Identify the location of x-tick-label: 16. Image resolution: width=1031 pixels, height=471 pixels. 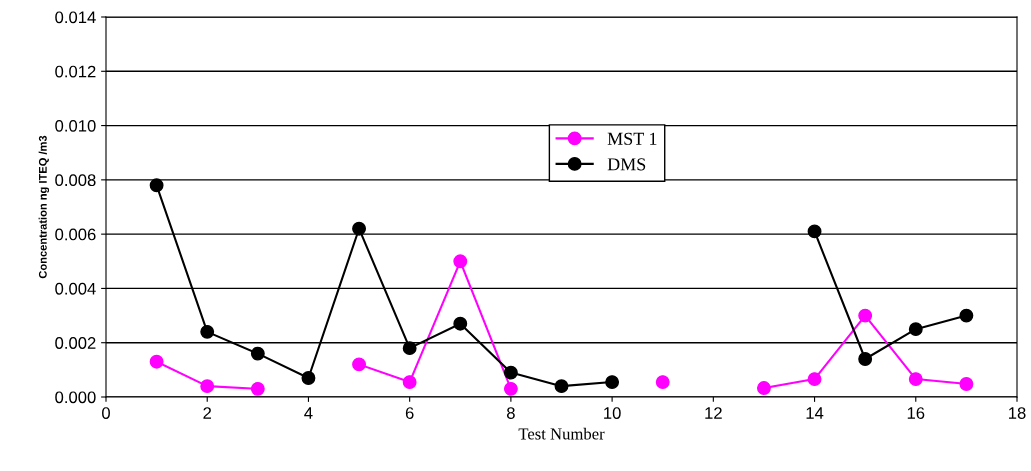
(916, 413).